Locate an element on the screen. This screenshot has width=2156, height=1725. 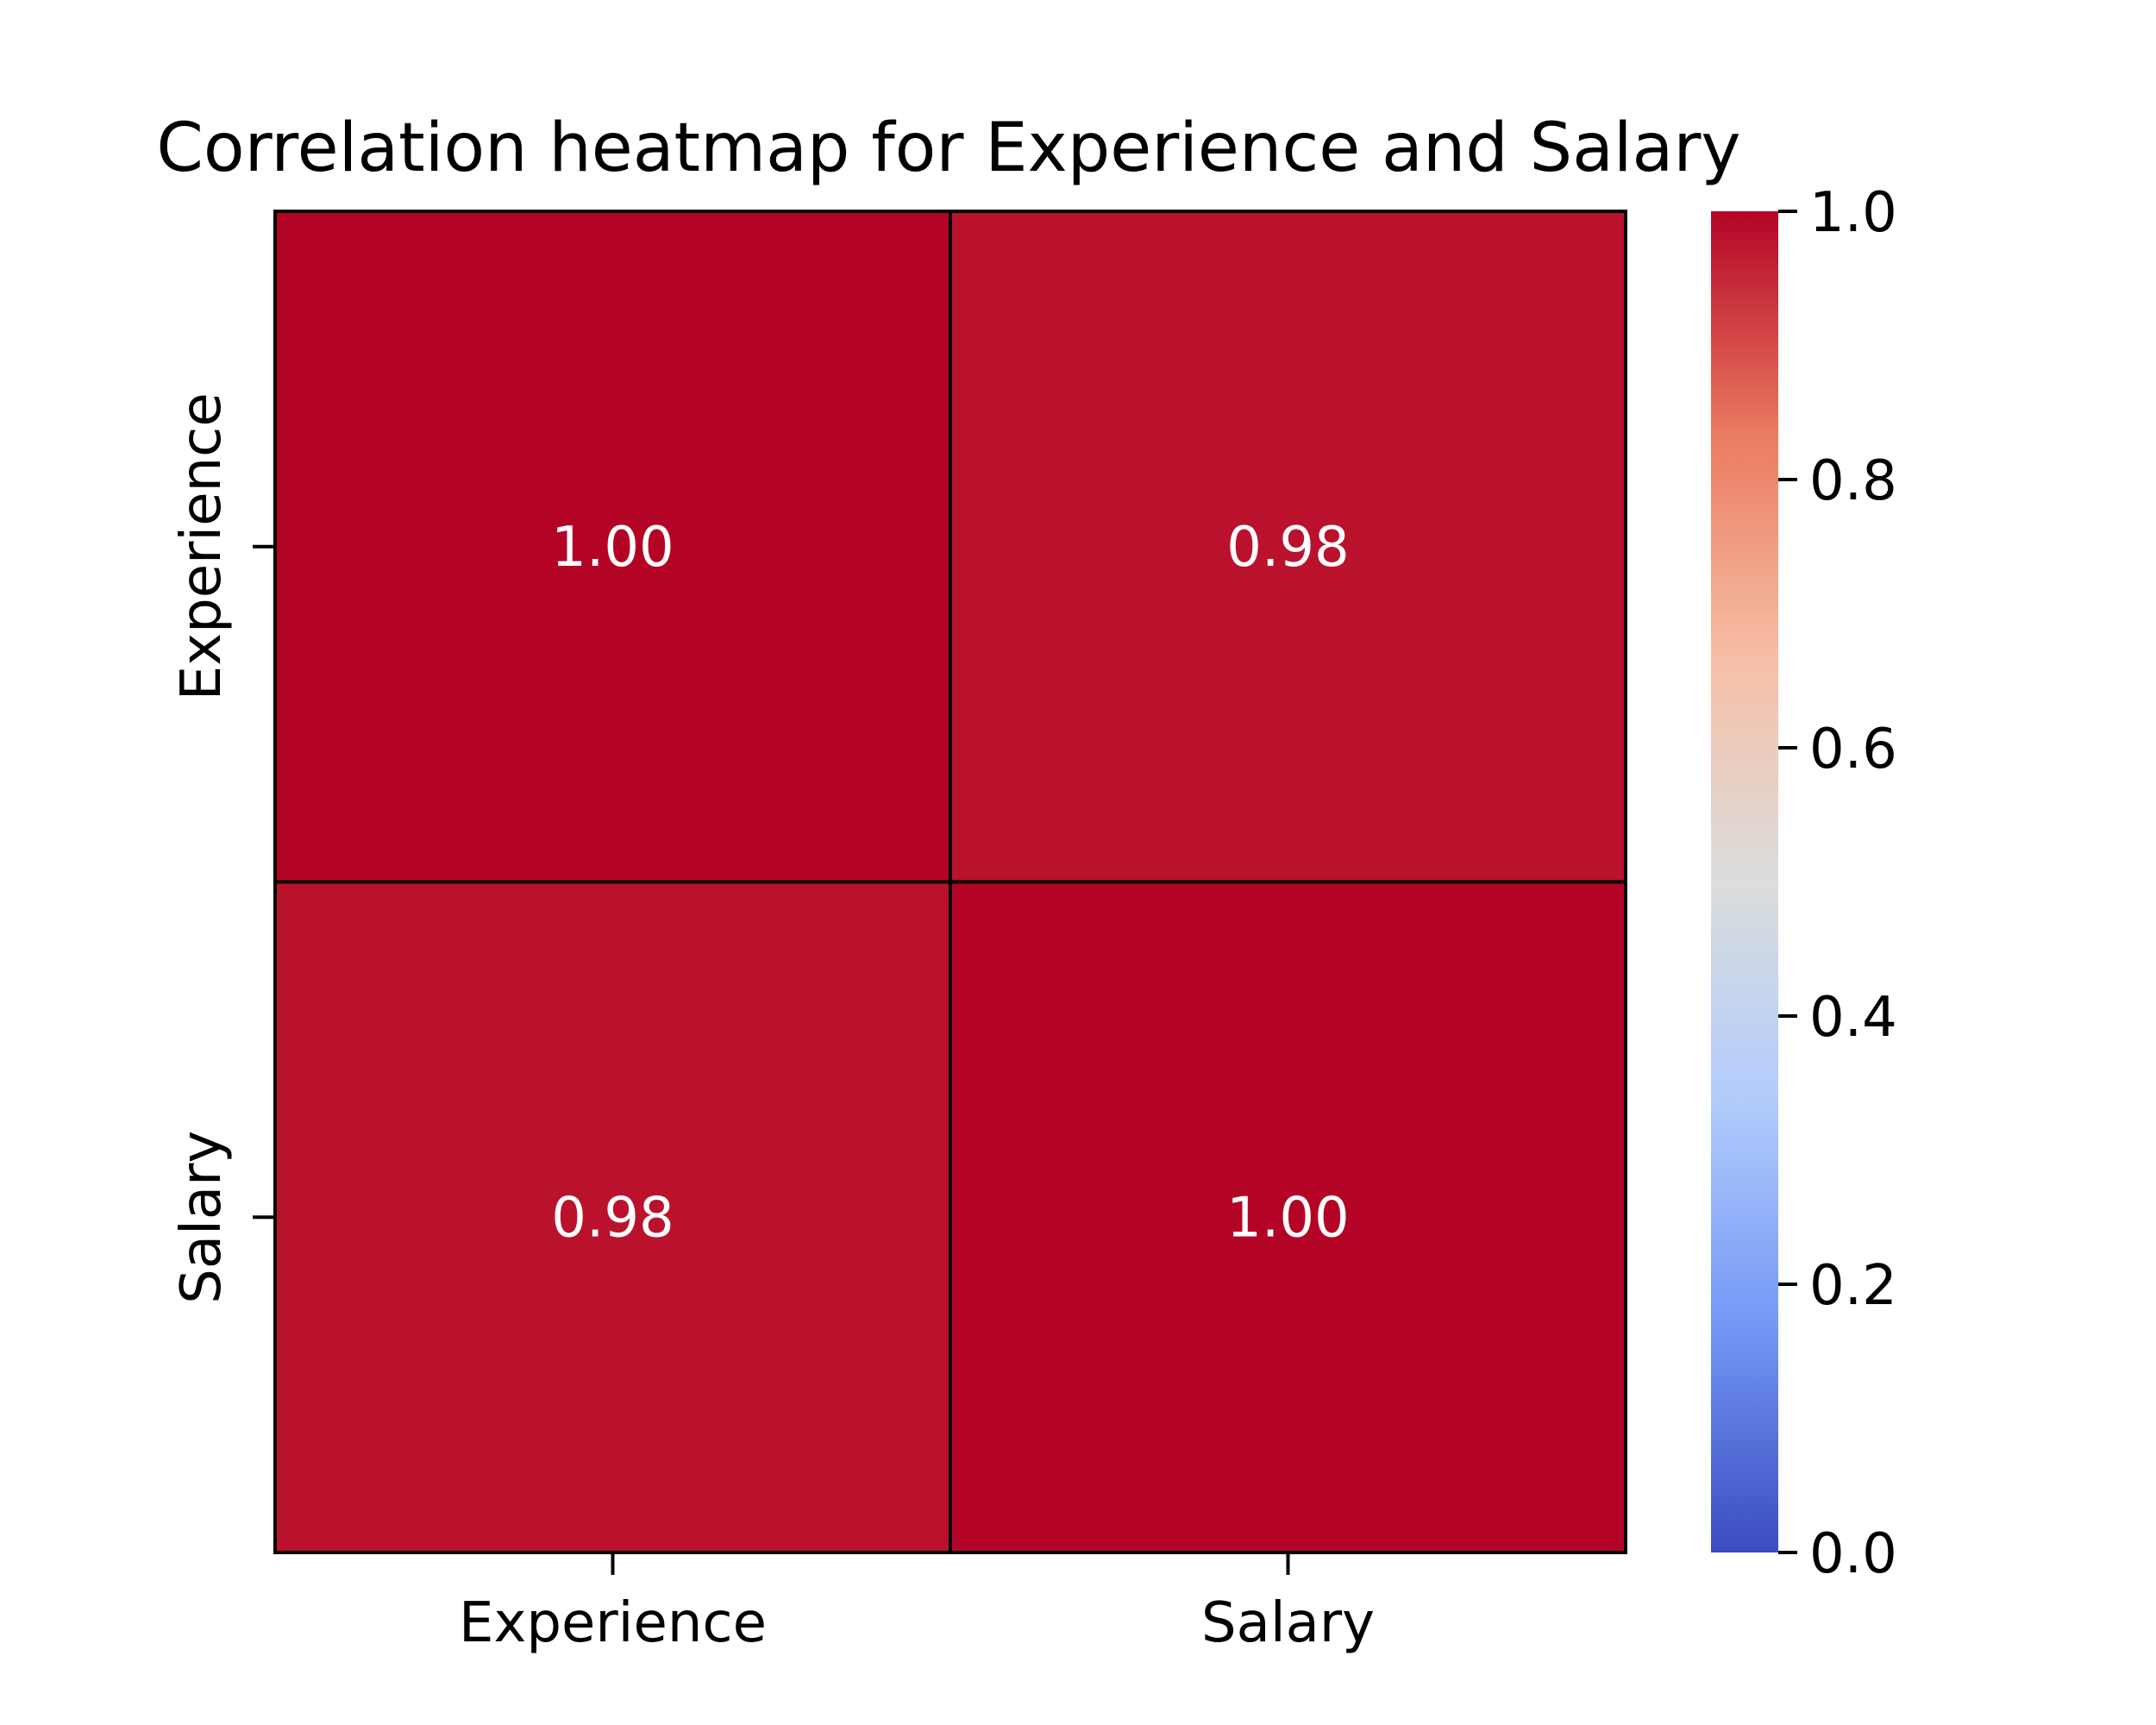
heatmap-cell-label-1-0: 0.98 is located at coordinates (612, 1218).